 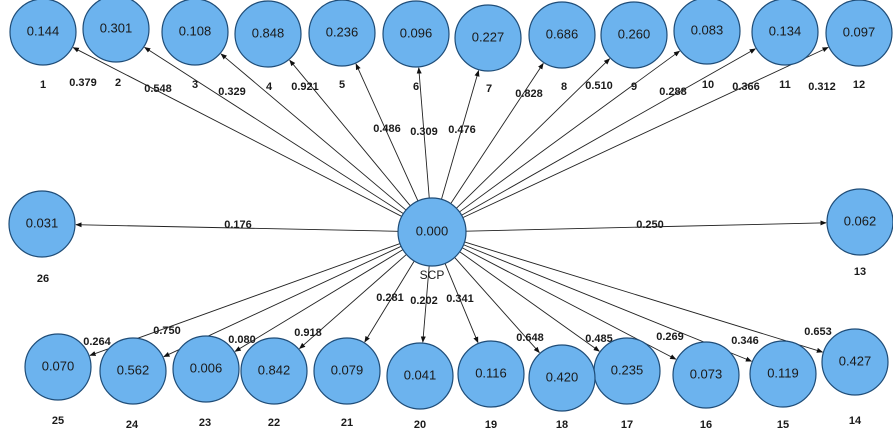 I want to click on node-13: 0.062 13, so click(x=859, y=233).